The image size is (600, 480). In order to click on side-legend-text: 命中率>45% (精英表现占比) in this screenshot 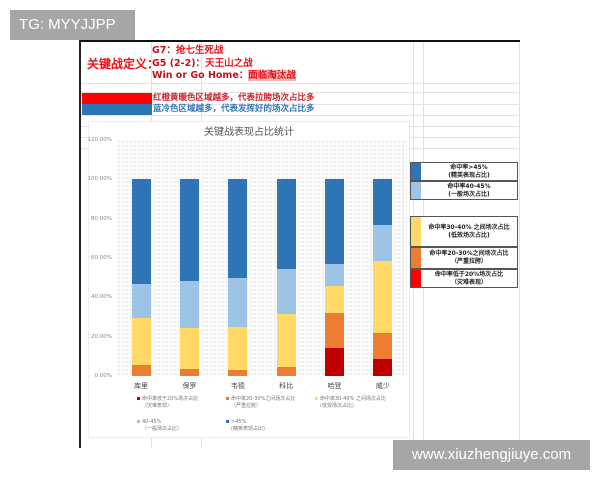, I will do `click(469, 171)`.